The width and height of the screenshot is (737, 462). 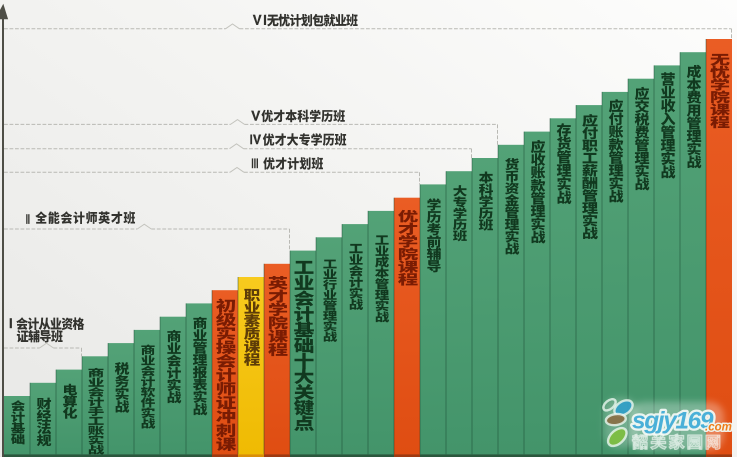 What do you see at coordinates (673, 421) in the screenshot?
I see `svg-text: sgjy169` at bounding box center [673, 421].